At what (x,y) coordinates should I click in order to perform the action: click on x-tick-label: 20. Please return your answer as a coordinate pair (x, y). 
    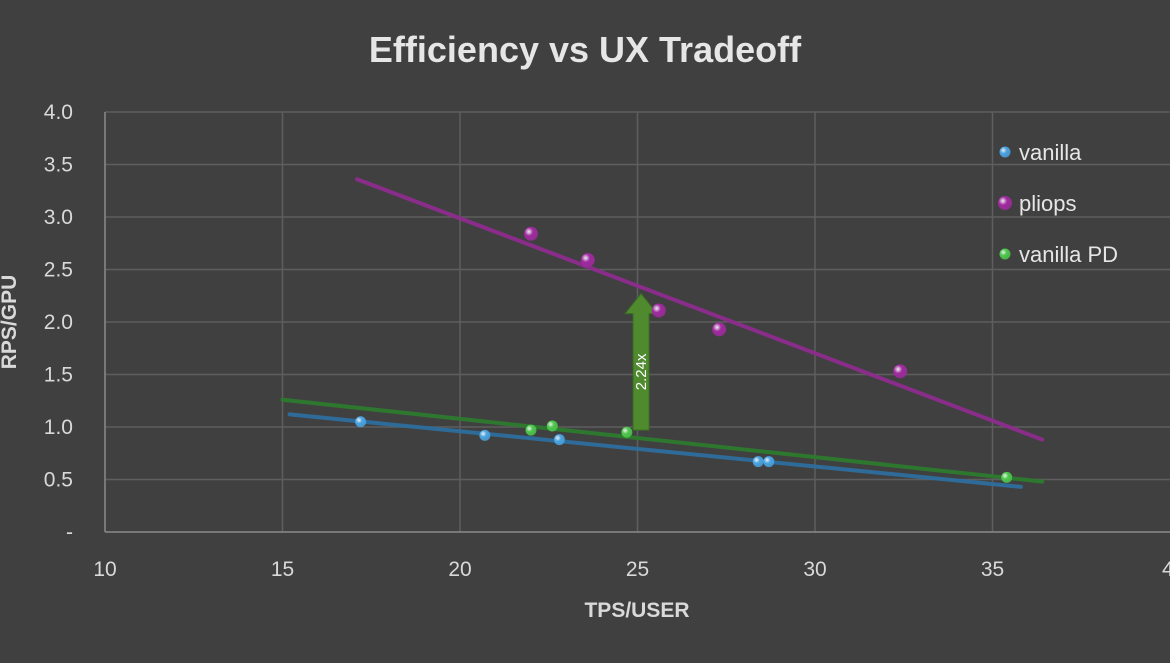
    Looking at the image, I should click on (459, 569).